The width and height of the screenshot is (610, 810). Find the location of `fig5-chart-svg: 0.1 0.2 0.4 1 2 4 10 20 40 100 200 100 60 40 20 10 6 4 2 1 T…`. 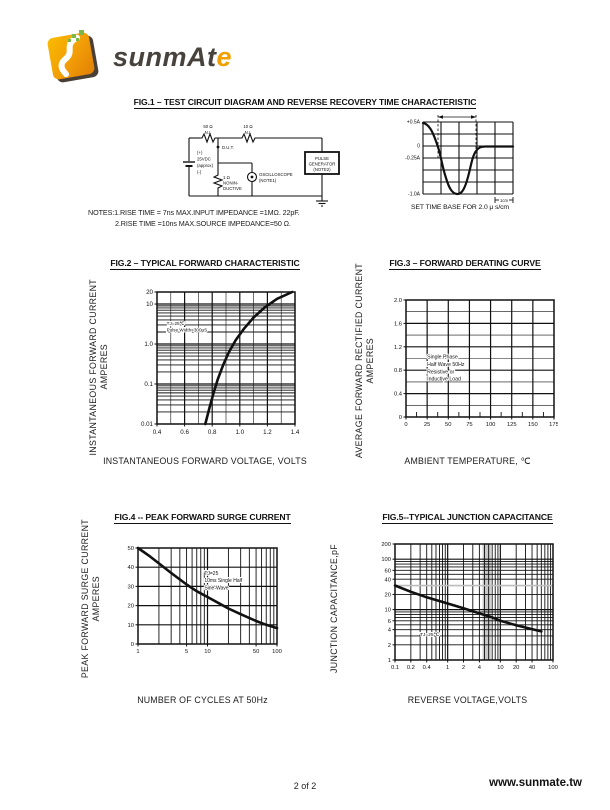

fig5-chart-svg: 0.1 0.2 0.4 1 2 4 10 20 40 100 200 100 60 40 20 10 6 4 2 1 T… is located at coordinates (469, 606).